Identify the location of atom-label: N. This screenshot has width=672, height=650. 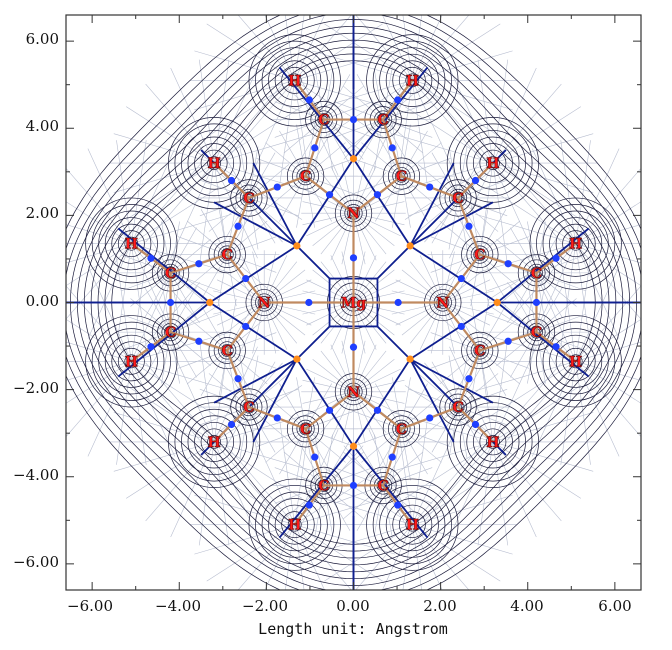
(353, 214).